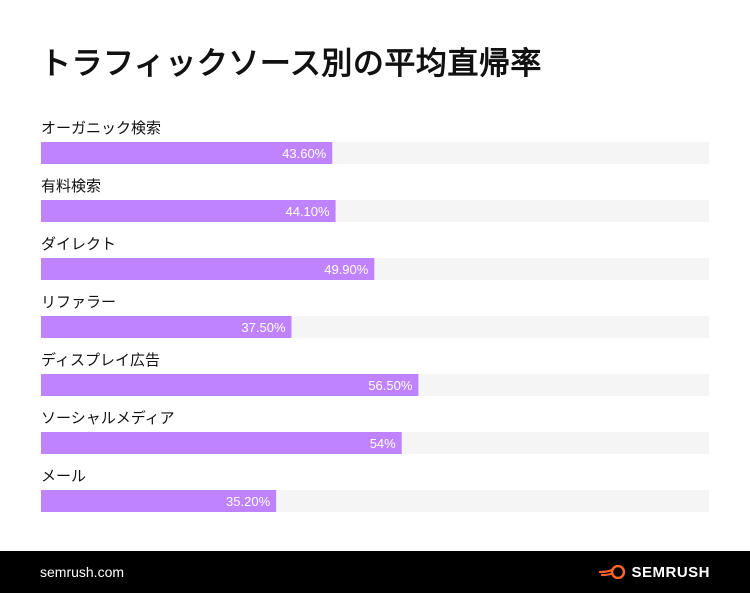 Image resolution: width=750 pixels, height=593 pixels. I want to click on footer-url: semrush.com, so click(82, 572).